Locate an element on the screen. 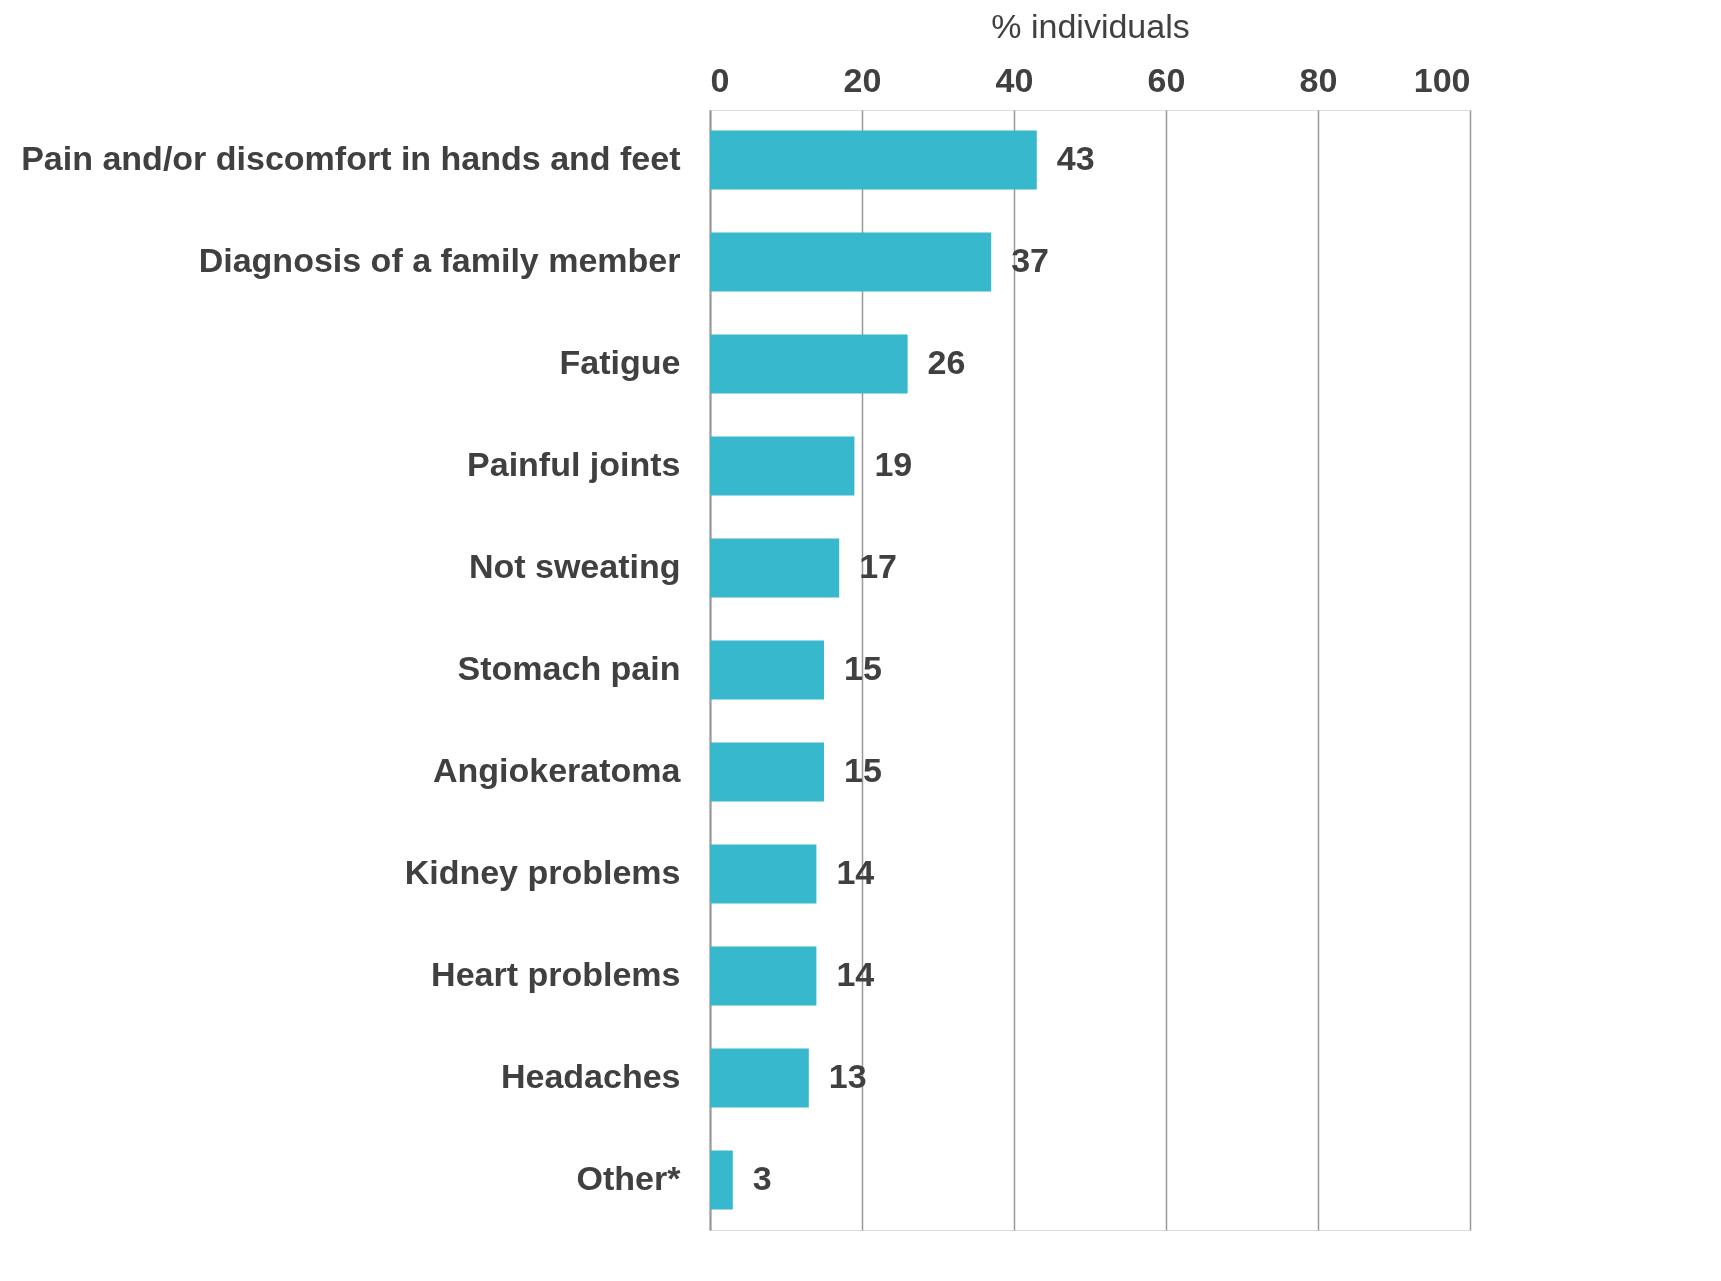 The height and width of the screenshot is (1281, 1721). x-tick-label: 80 is located at coordinates (1318, 79).